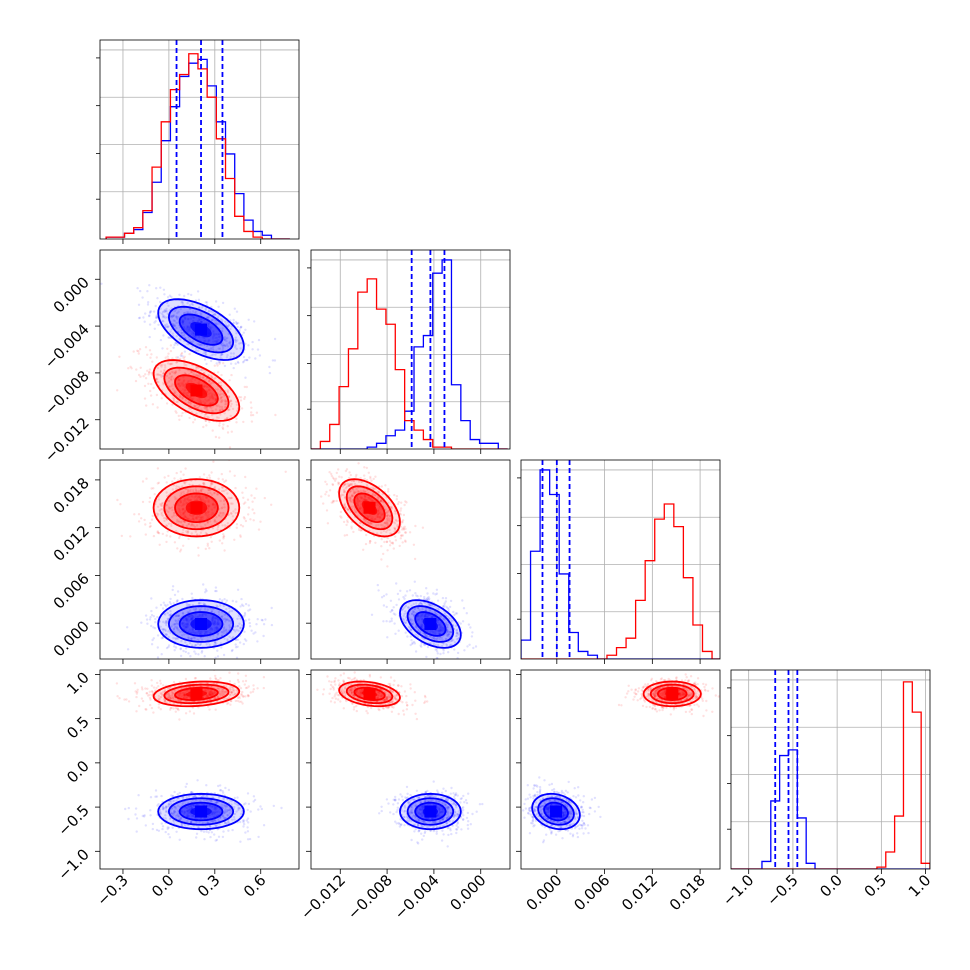 The height and width of the screenshot is (970, 970). I want to click on scatter-panel-1: 0.000−0.004−0.008−0.012, so click(170, 357).